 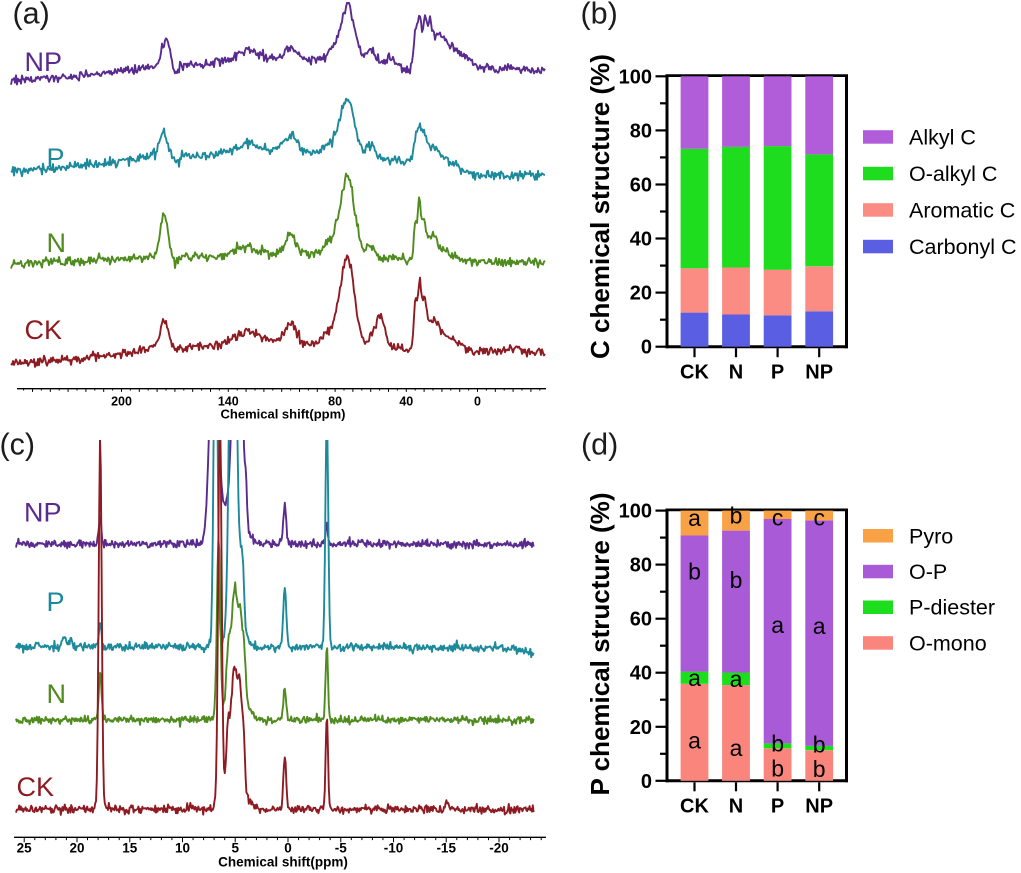 I want to click on svg-text: -10, so click(x=394, y=848).